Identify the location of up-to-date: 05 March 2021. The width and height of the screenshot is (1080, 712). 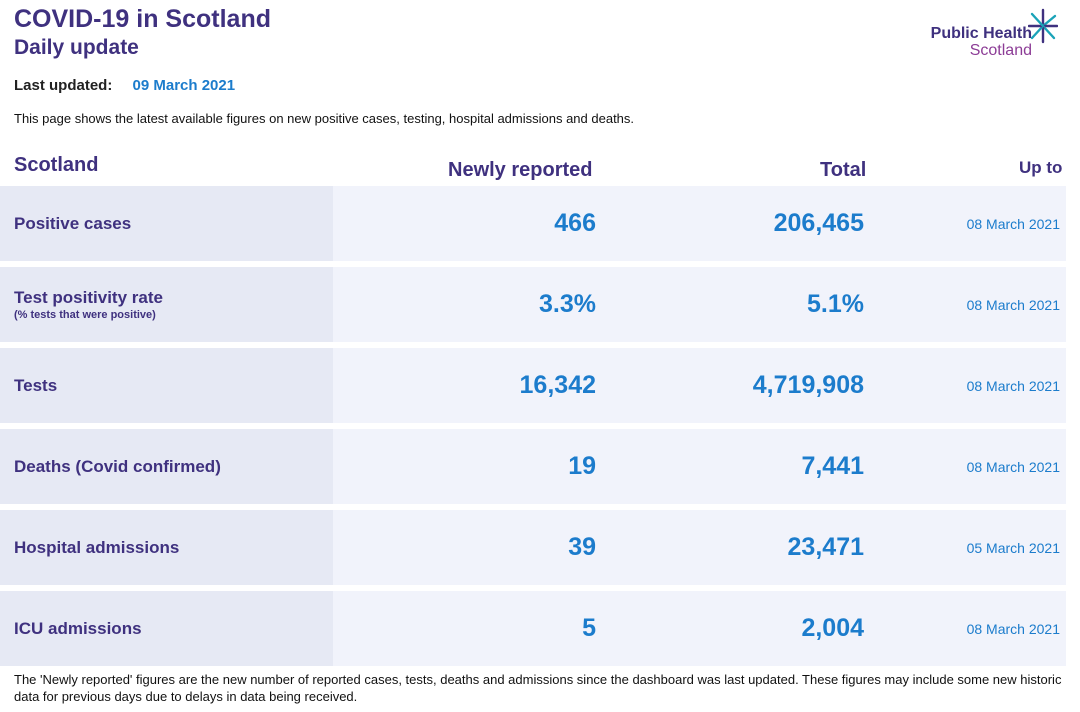
(1013, 547).